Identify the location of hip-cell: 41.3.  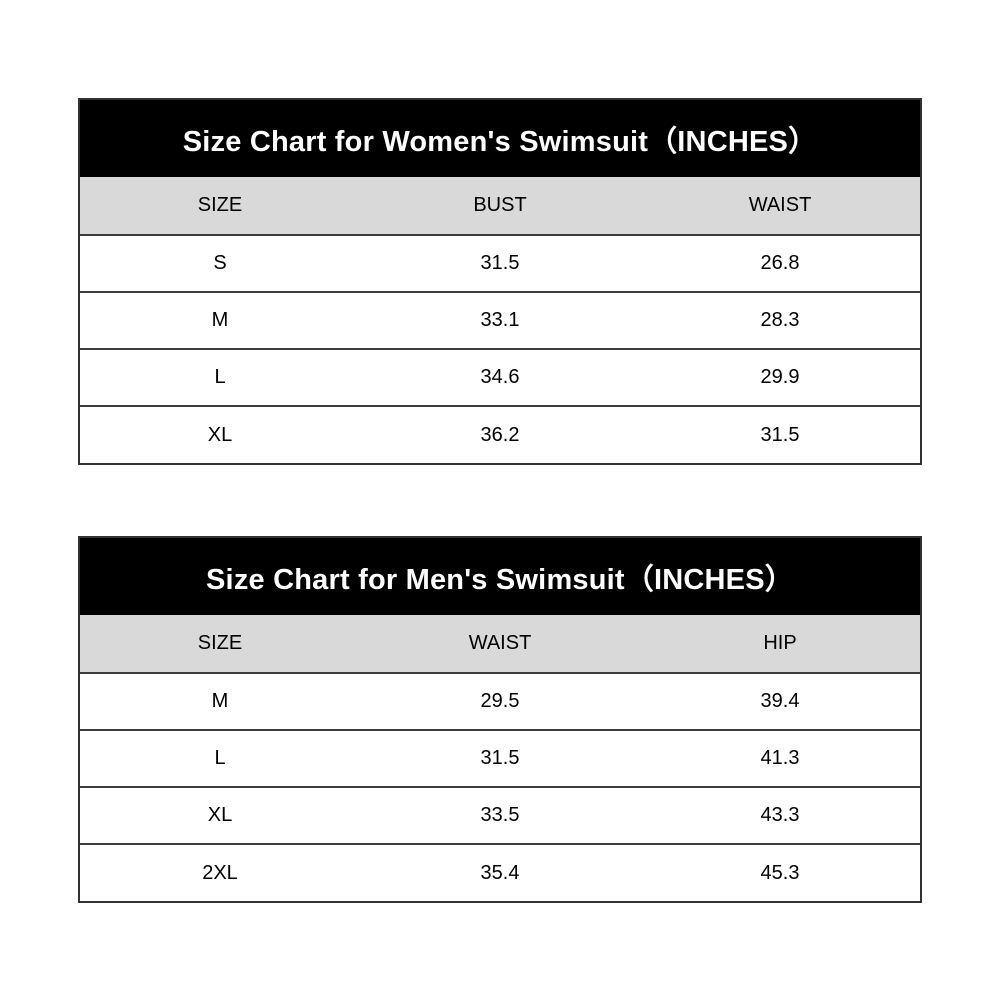
(780, 758).